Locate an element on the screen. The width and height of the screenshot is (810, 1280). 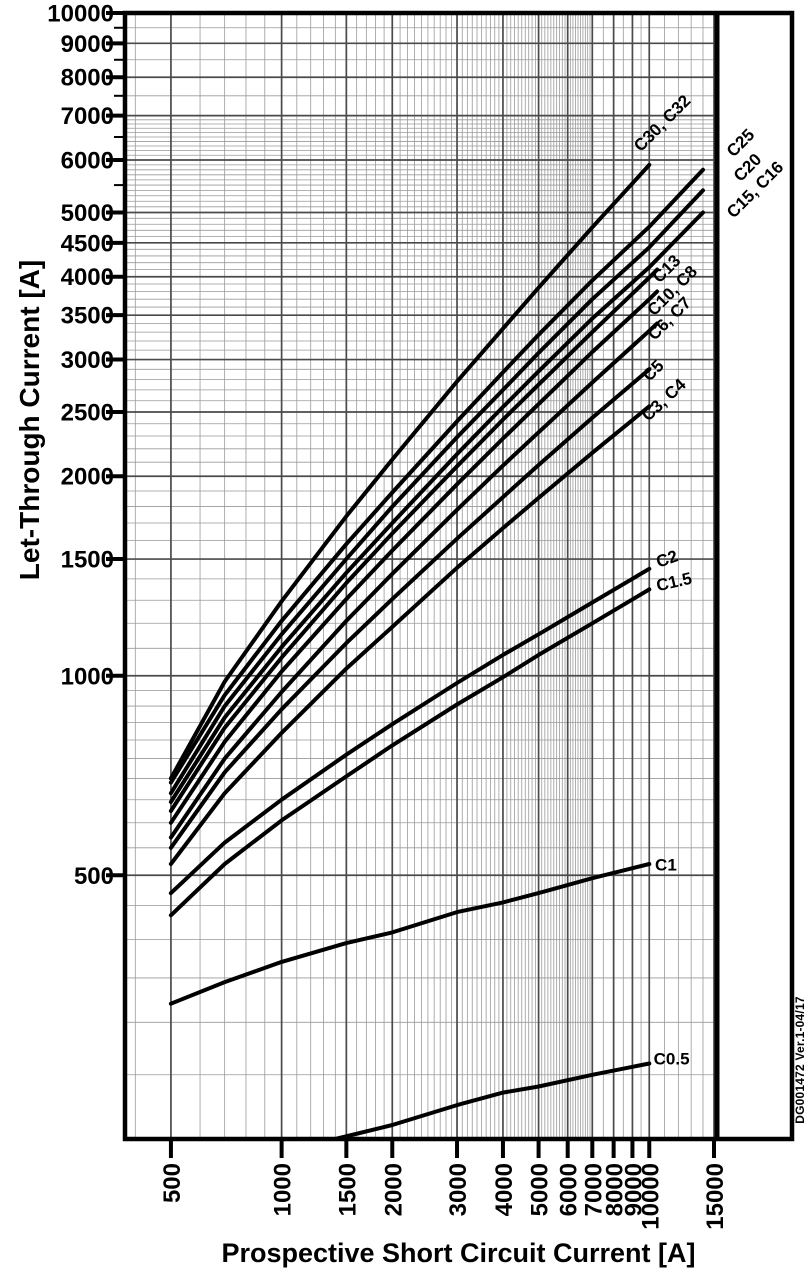
y-tick-label-1500: 1500 is located at coordinates (87, 560).